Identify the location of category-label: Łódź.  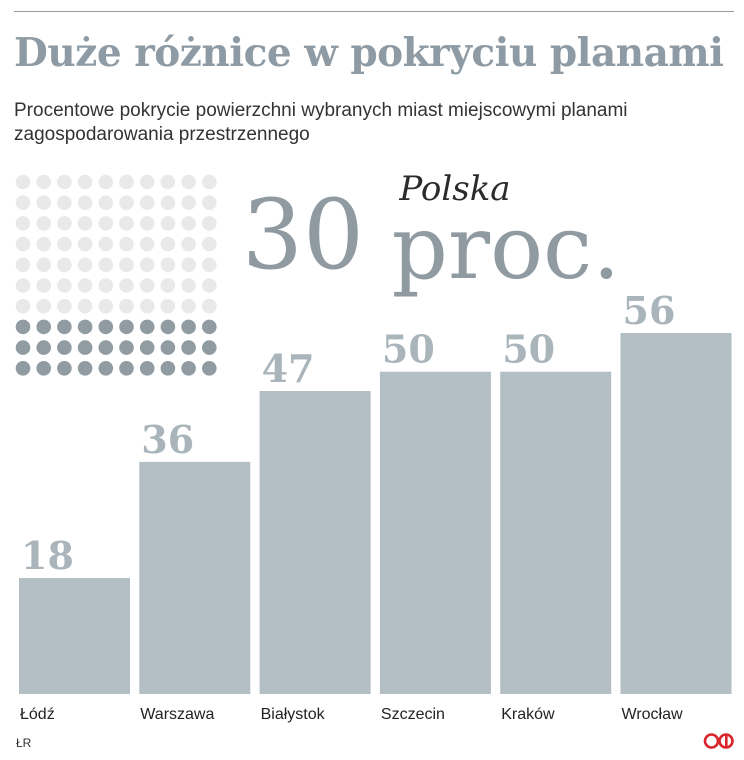
(37, 714).